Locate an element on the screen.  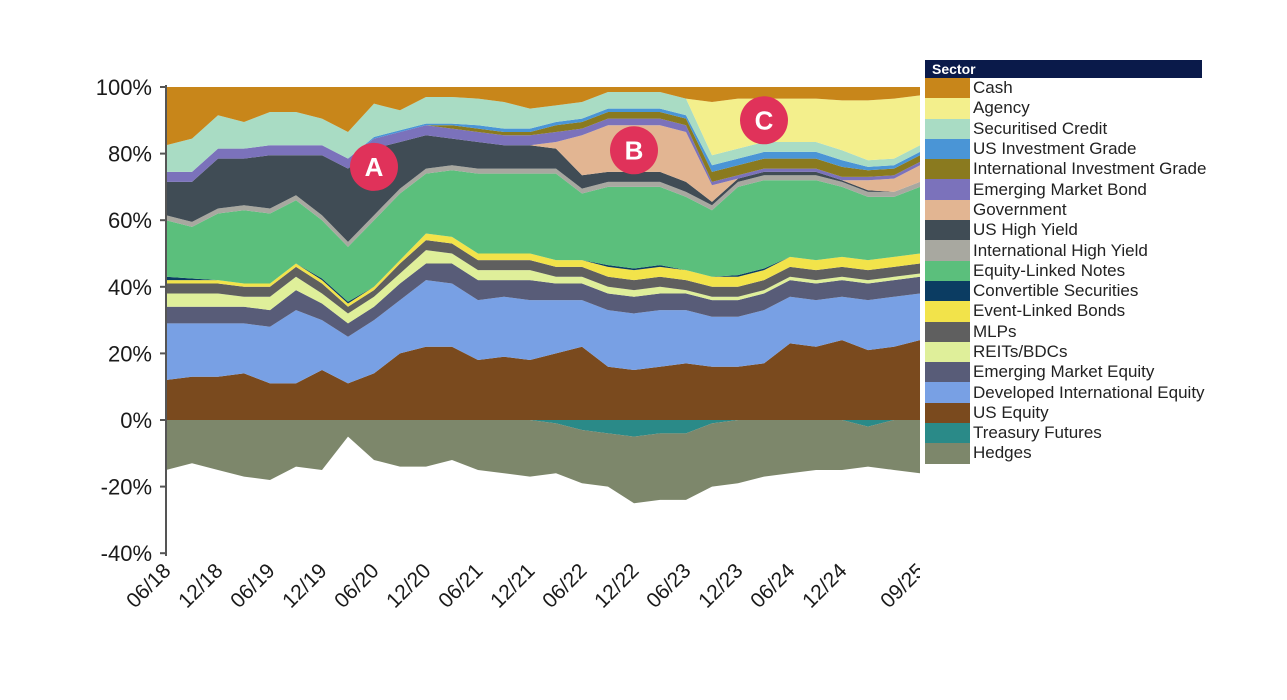
y-axis-ticks: 100% 80% 60% 40% 20% 0% -20% -40% is located at coordinates (131, 320).